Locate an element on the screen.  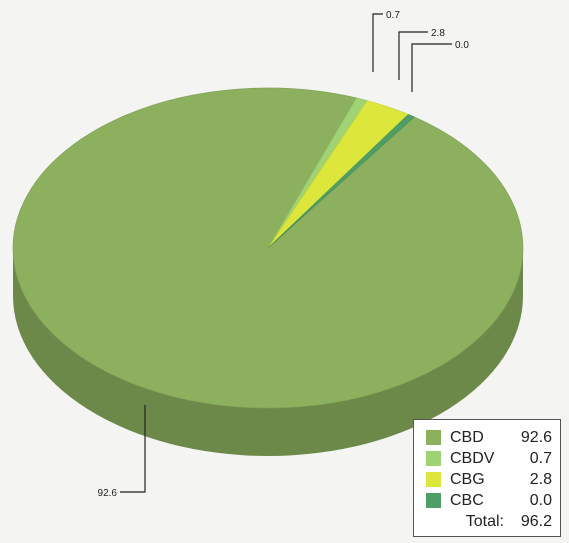
legend-value-cbdv: 0.7 is located at coordinates (540, 458).